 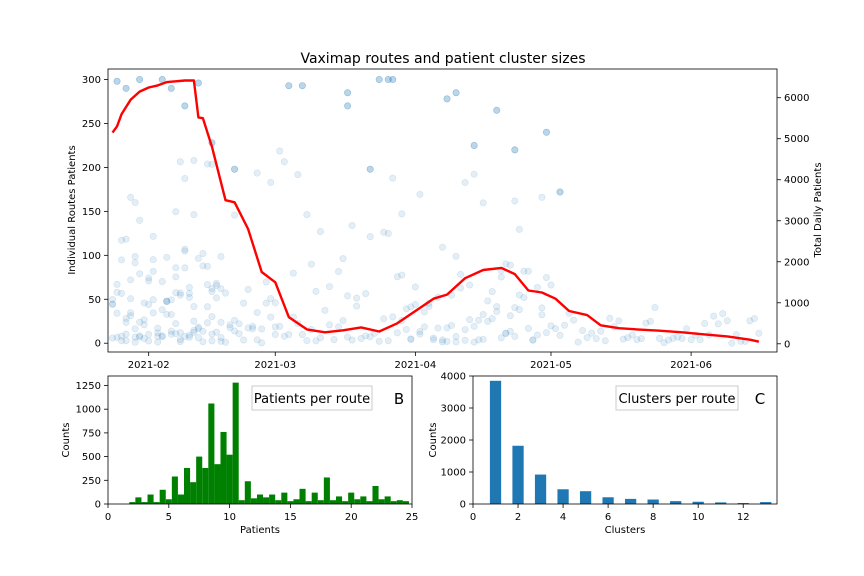 I want to click on y2-tick-label: 2000, so click(x=796, y=262).